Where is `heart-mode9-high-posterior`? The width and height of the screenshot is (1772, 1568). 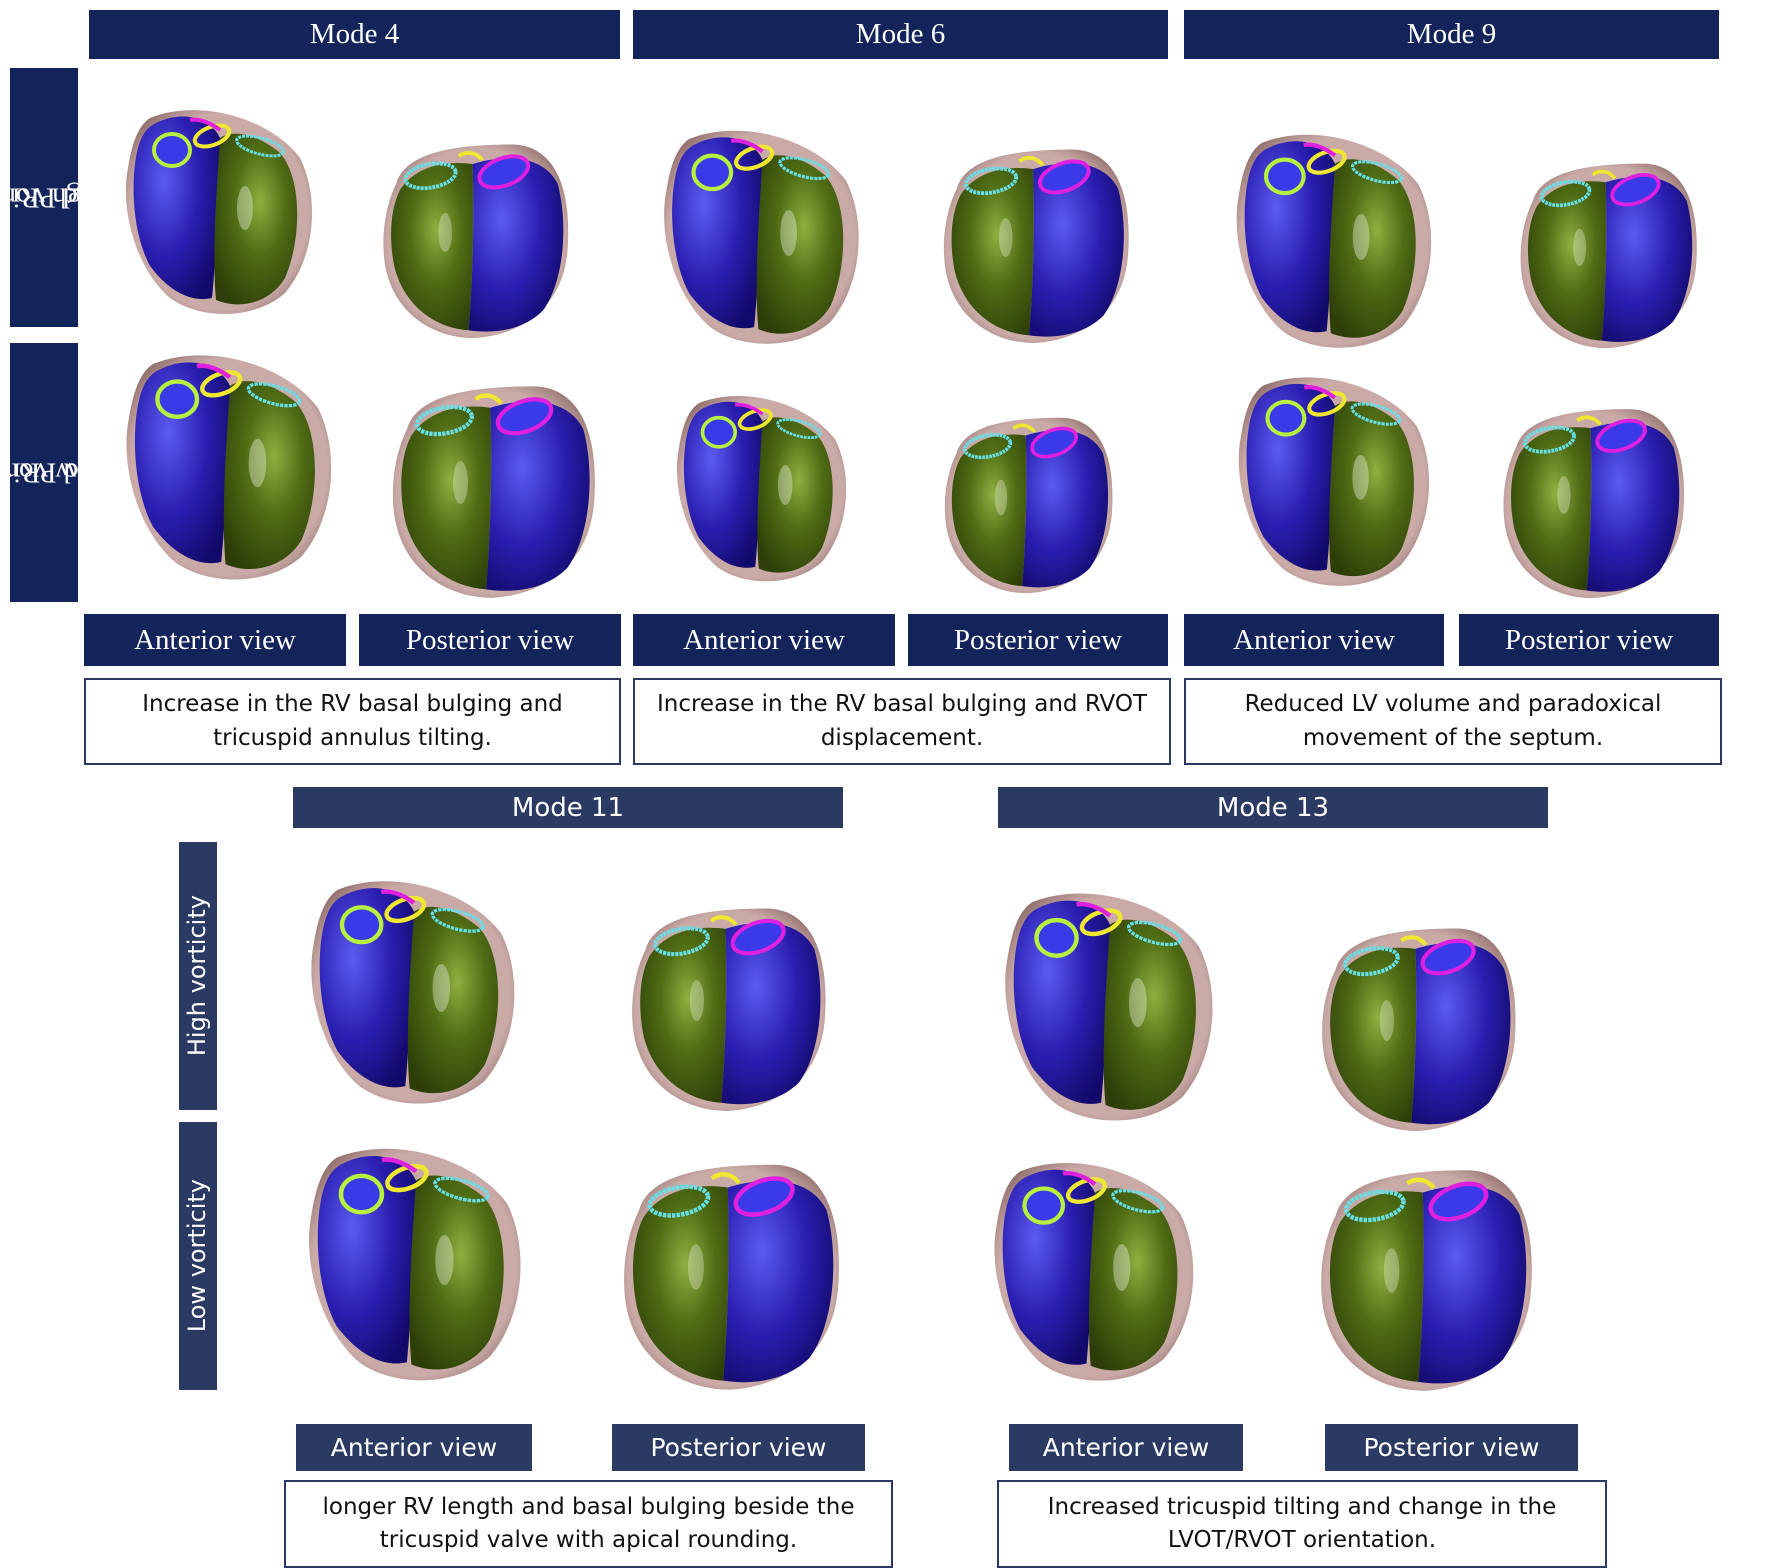 heart-mode9-high-posterior is located at coordinates (1607, 247).